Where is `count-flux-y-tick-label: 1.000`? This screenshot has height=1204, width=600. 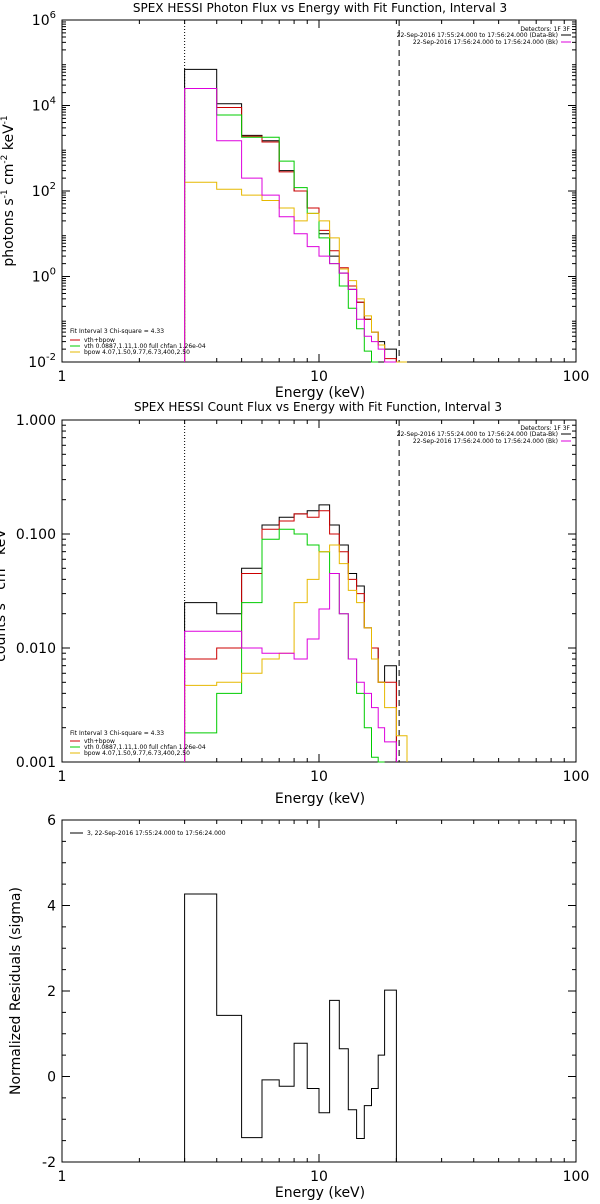
count-flux-y-tick-label: 1.000 is located at coordinates (36, 421).